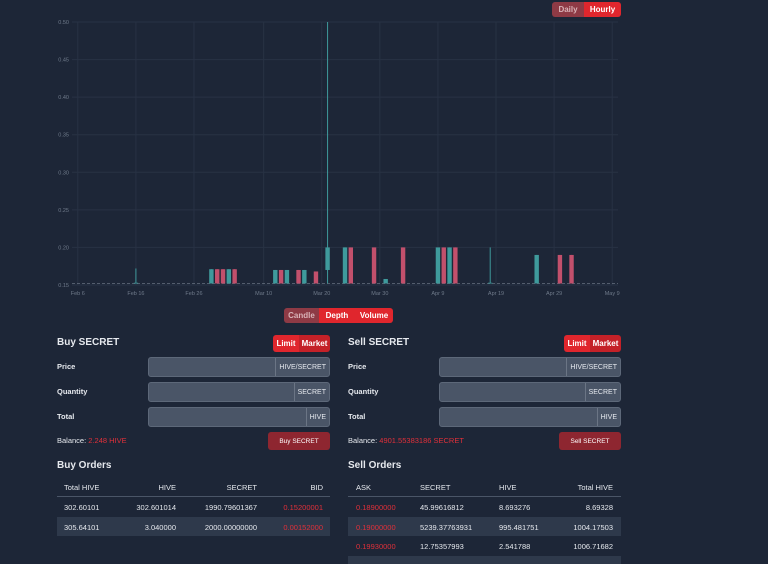  I want to click on orders-title: Sell Orders, so click(375, 465).